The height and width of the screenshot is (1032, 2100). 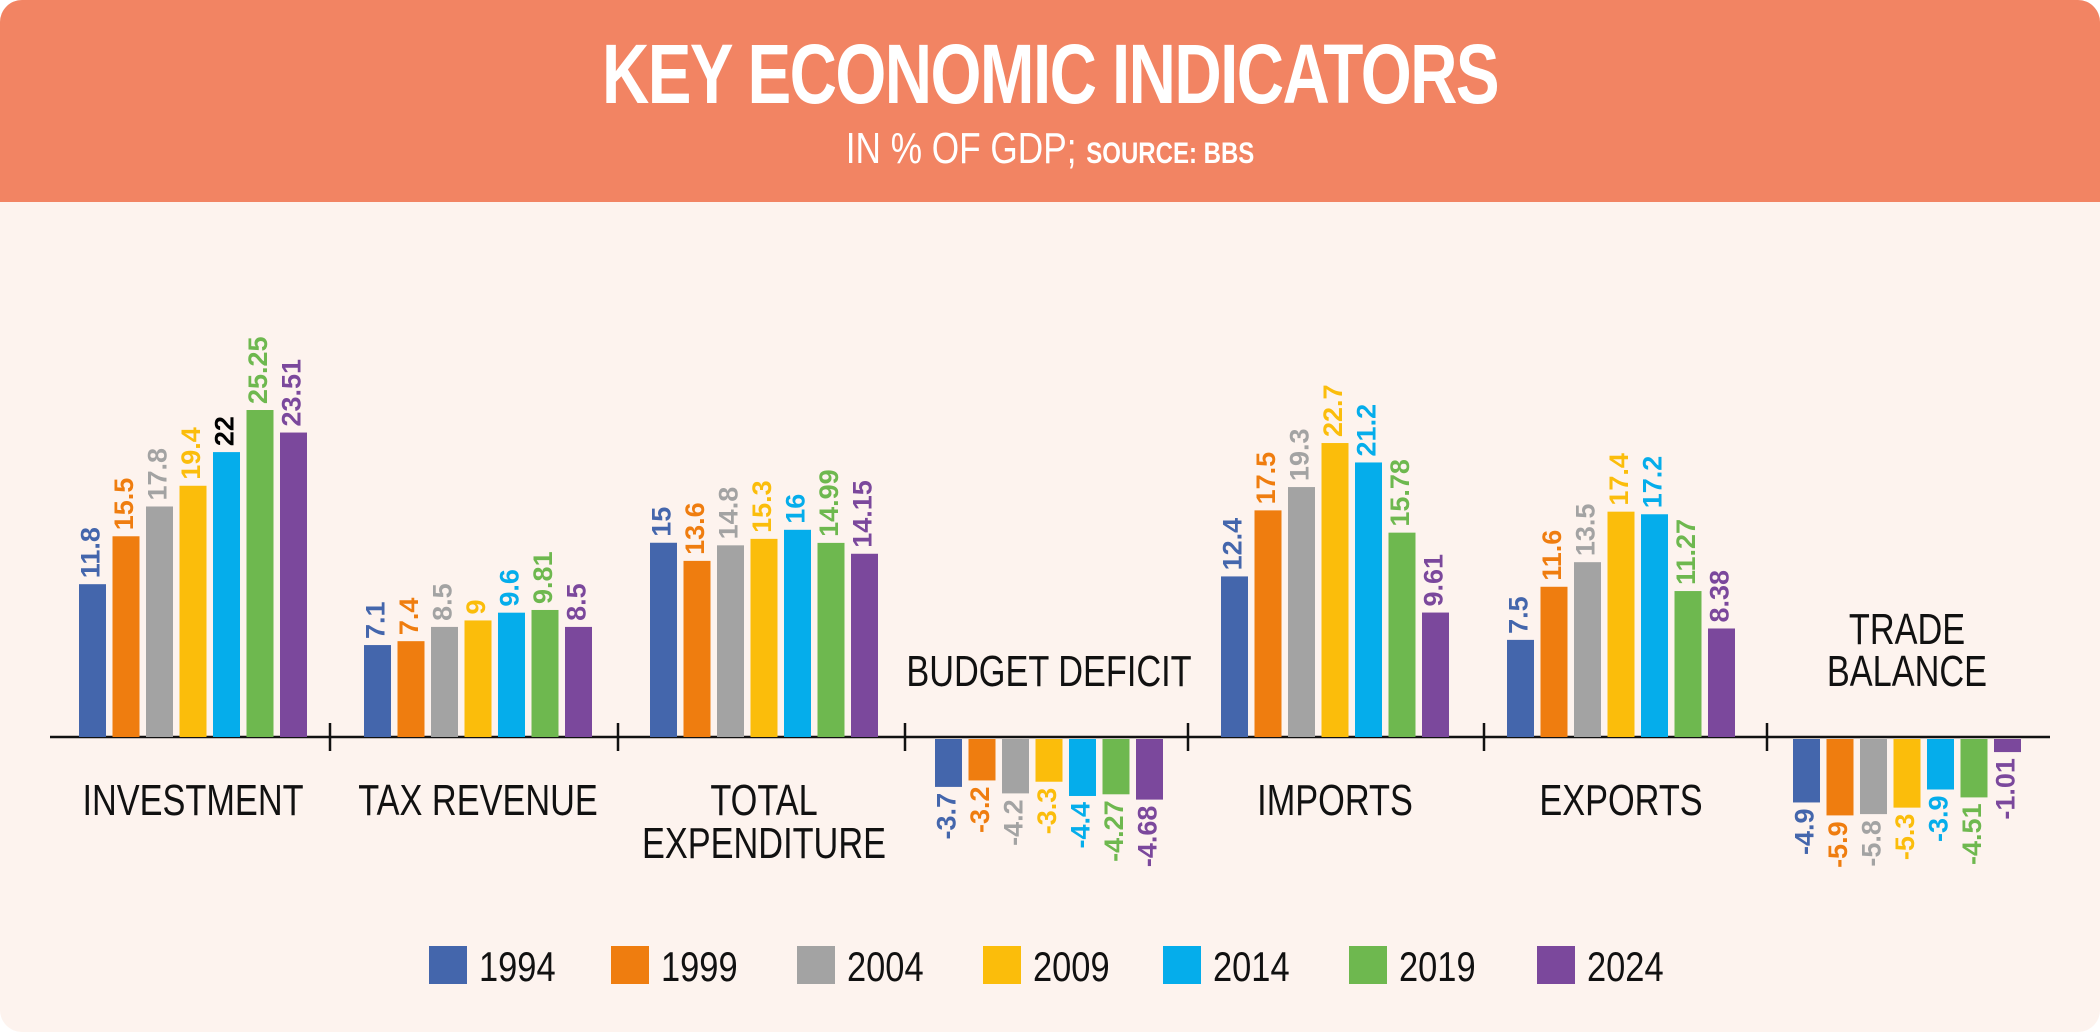 What do you see at coordinates (695, 528) in the screenshot?
I see `data-label: 13.6` at bounding box center [695, 528].